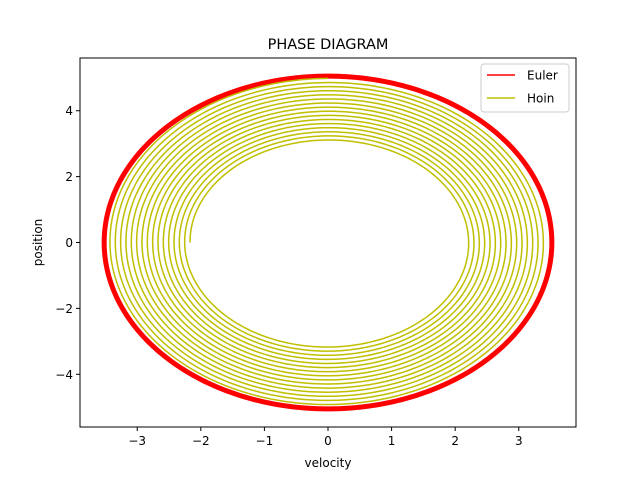 This screenshot has height=480, width=640. I want to click on y-tick-label: −4, so click(64, 375).